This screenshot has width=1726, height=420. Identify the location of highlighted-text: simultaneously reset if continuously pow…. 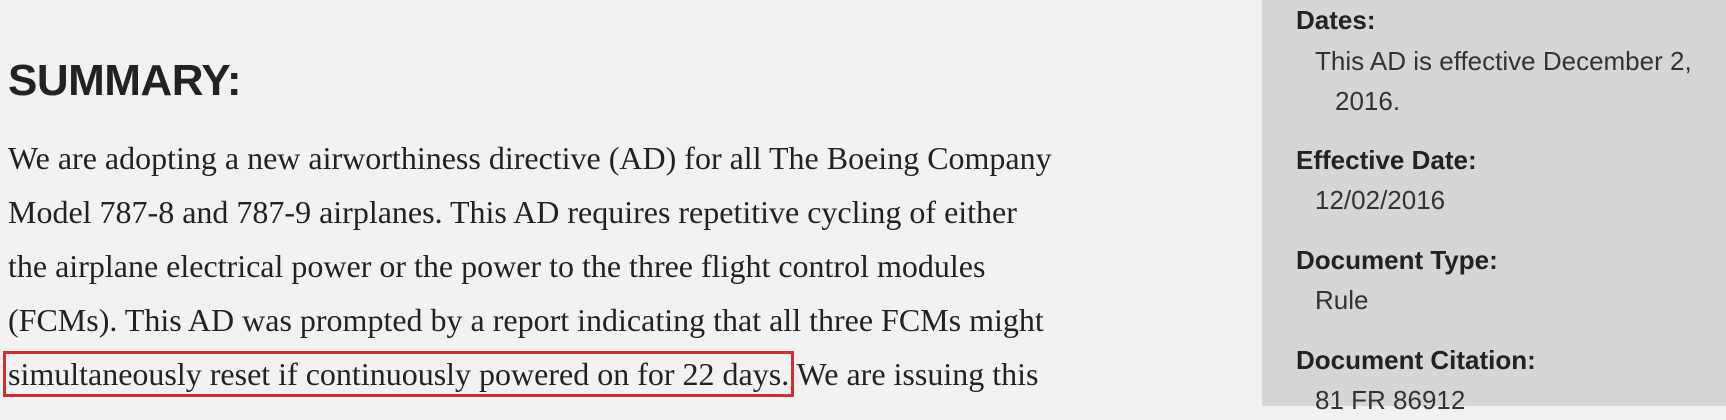
(398, 374).